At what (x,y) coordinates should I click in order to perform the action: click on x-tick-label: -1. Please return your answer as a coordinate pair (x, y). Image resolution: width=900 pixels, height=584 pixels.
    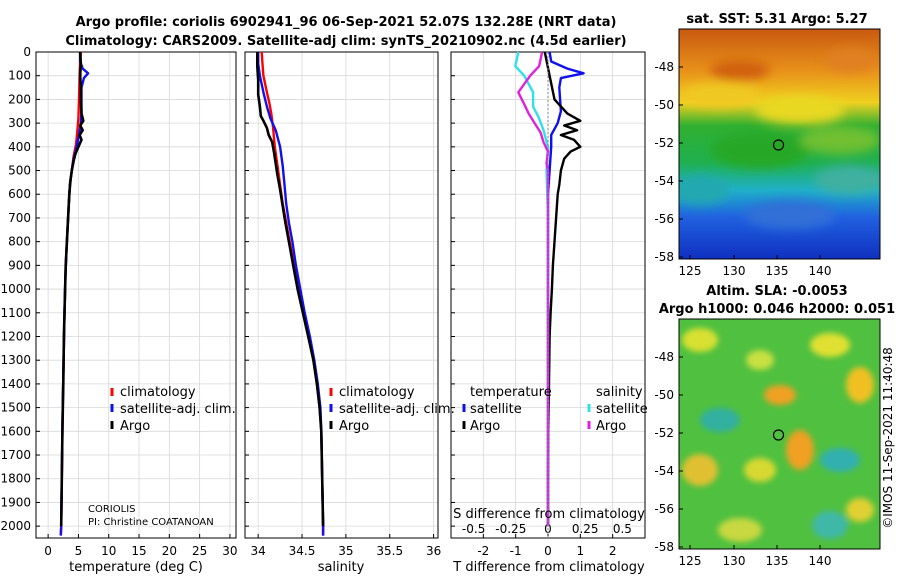
    Looking at the image, I should click on (516, 551).